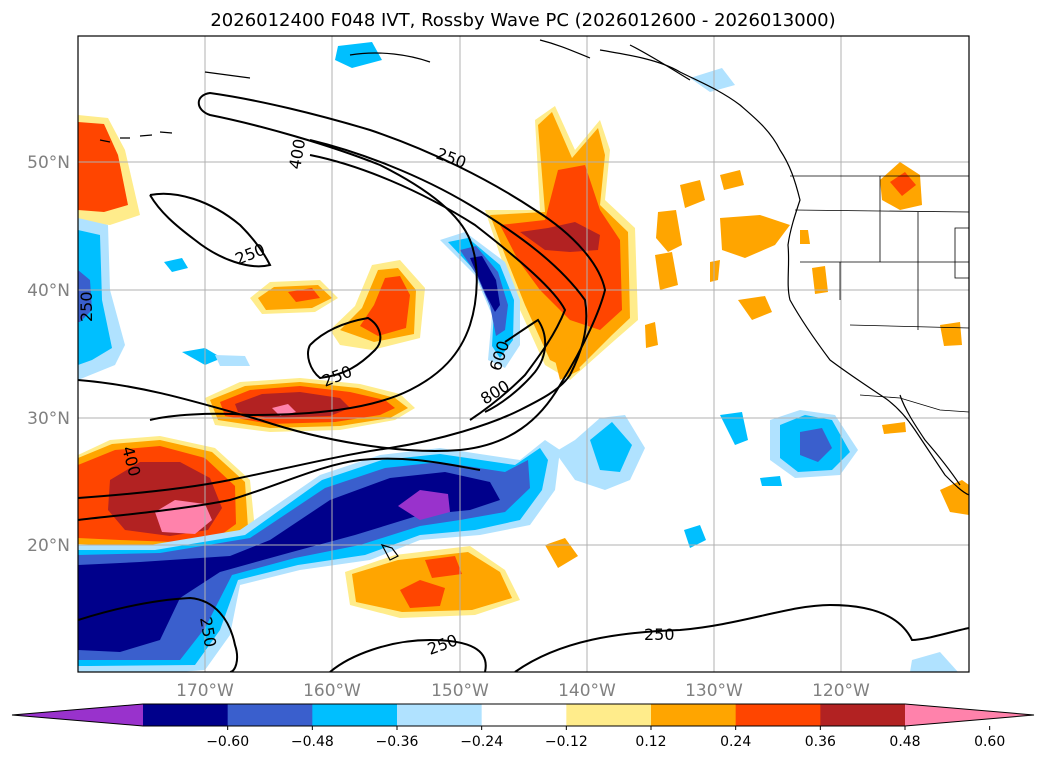 The width and height of the screenshot is (1047, 765). I want to click on shade-cold-e2-core, so click(816, 445).